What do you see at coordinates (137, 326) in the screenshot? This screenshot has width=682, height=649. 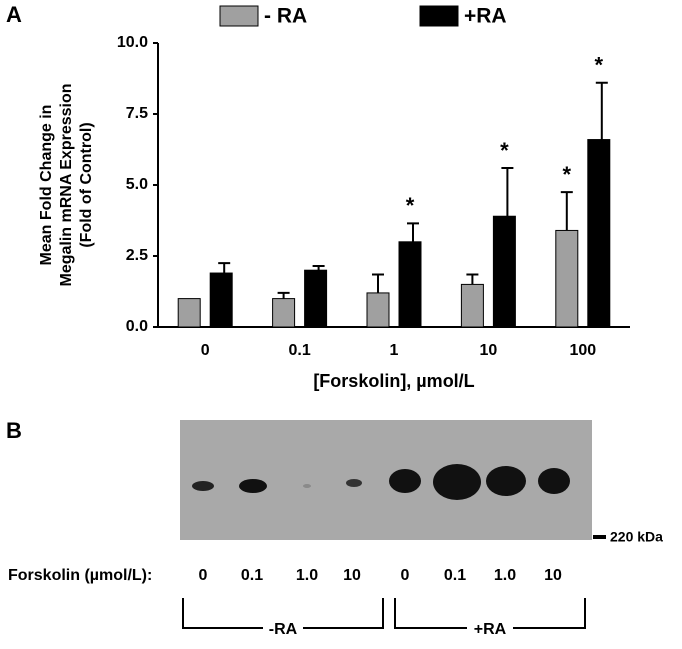 I see `y-tick-label: 0.0` at bounding box center [137, 326].